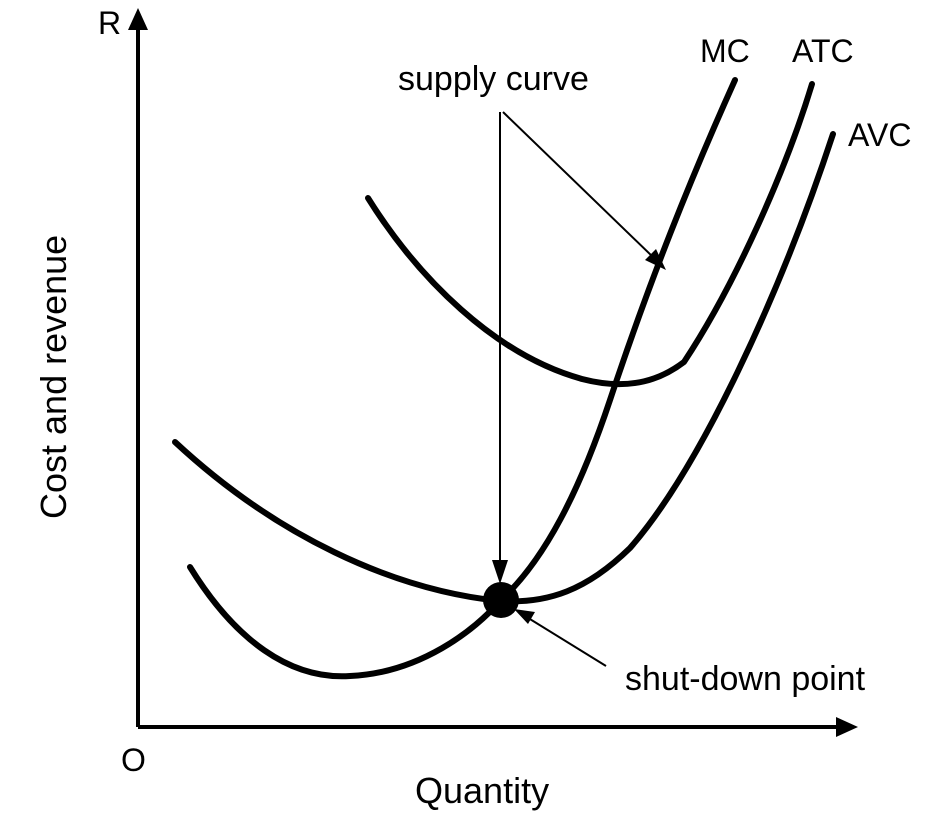 This screenshot has width=944, height=831. Describe the element at coordinates (578, 185) in the screenshot. I see `supply-pointer-diagonal` at that location.